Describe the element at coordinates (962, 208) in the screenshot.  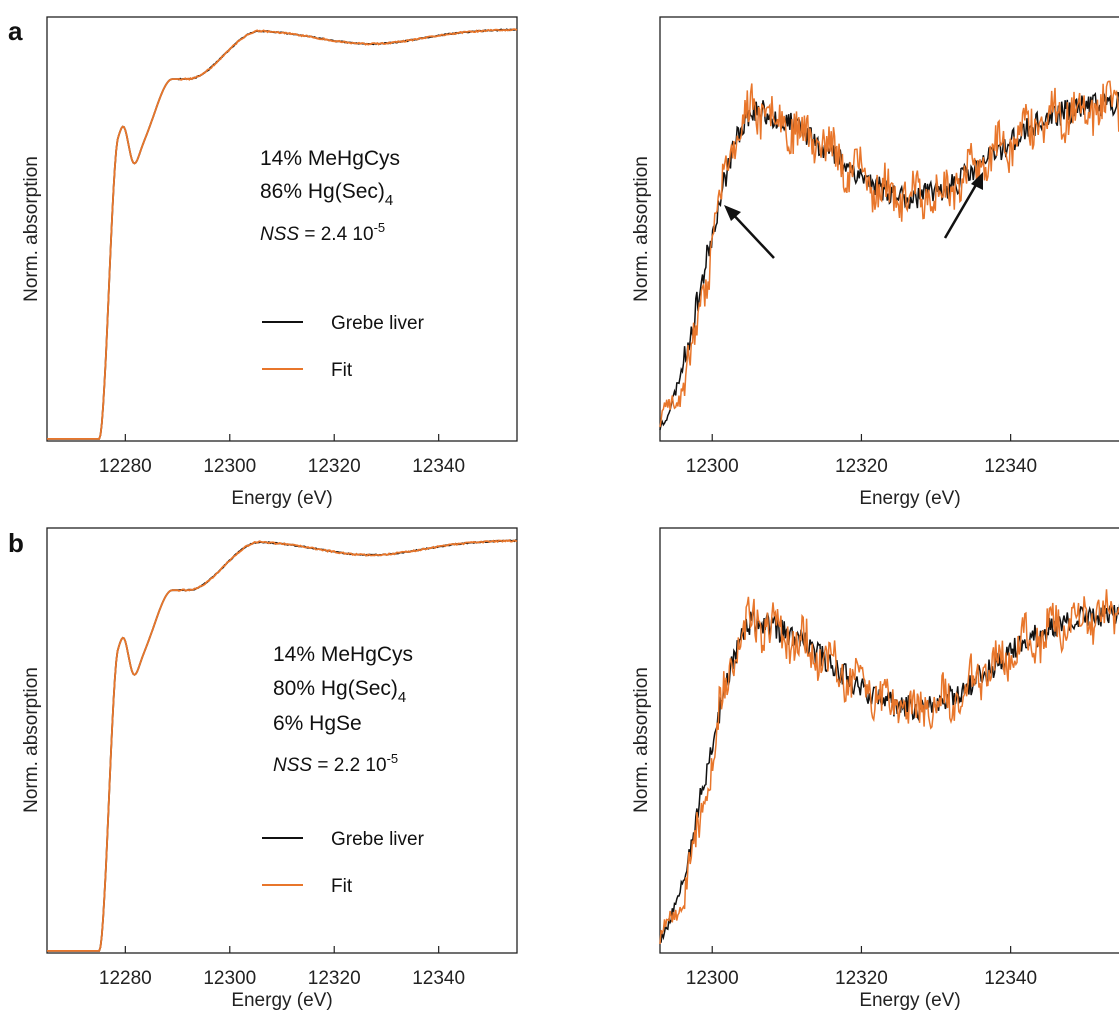
I see `arrow-2-shaft` at that location.